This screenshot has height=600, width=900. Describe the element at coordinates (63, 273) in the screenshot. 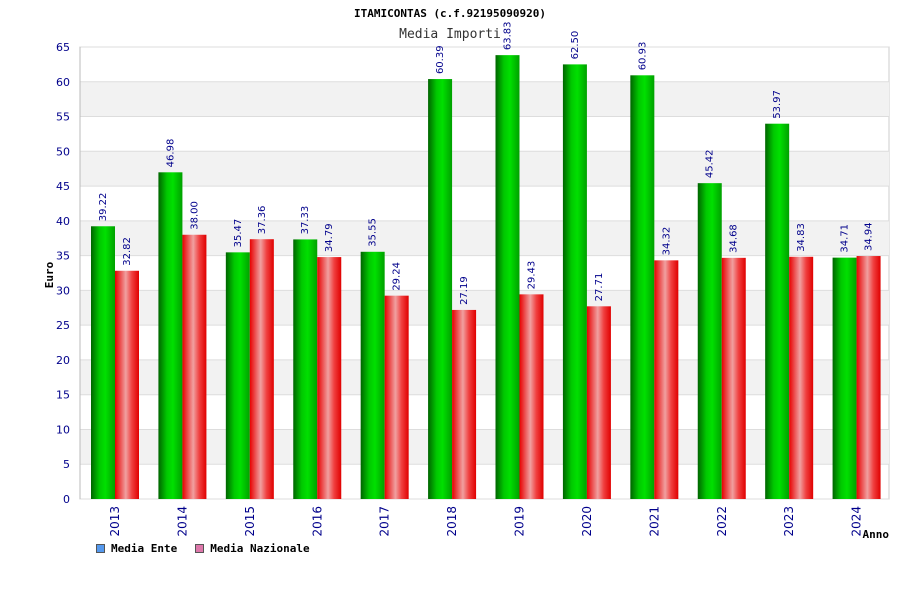

I see `y-axis-ticks: 0 5 10 15 20 25 30 35 40 45 50 55 60 65` at that location.